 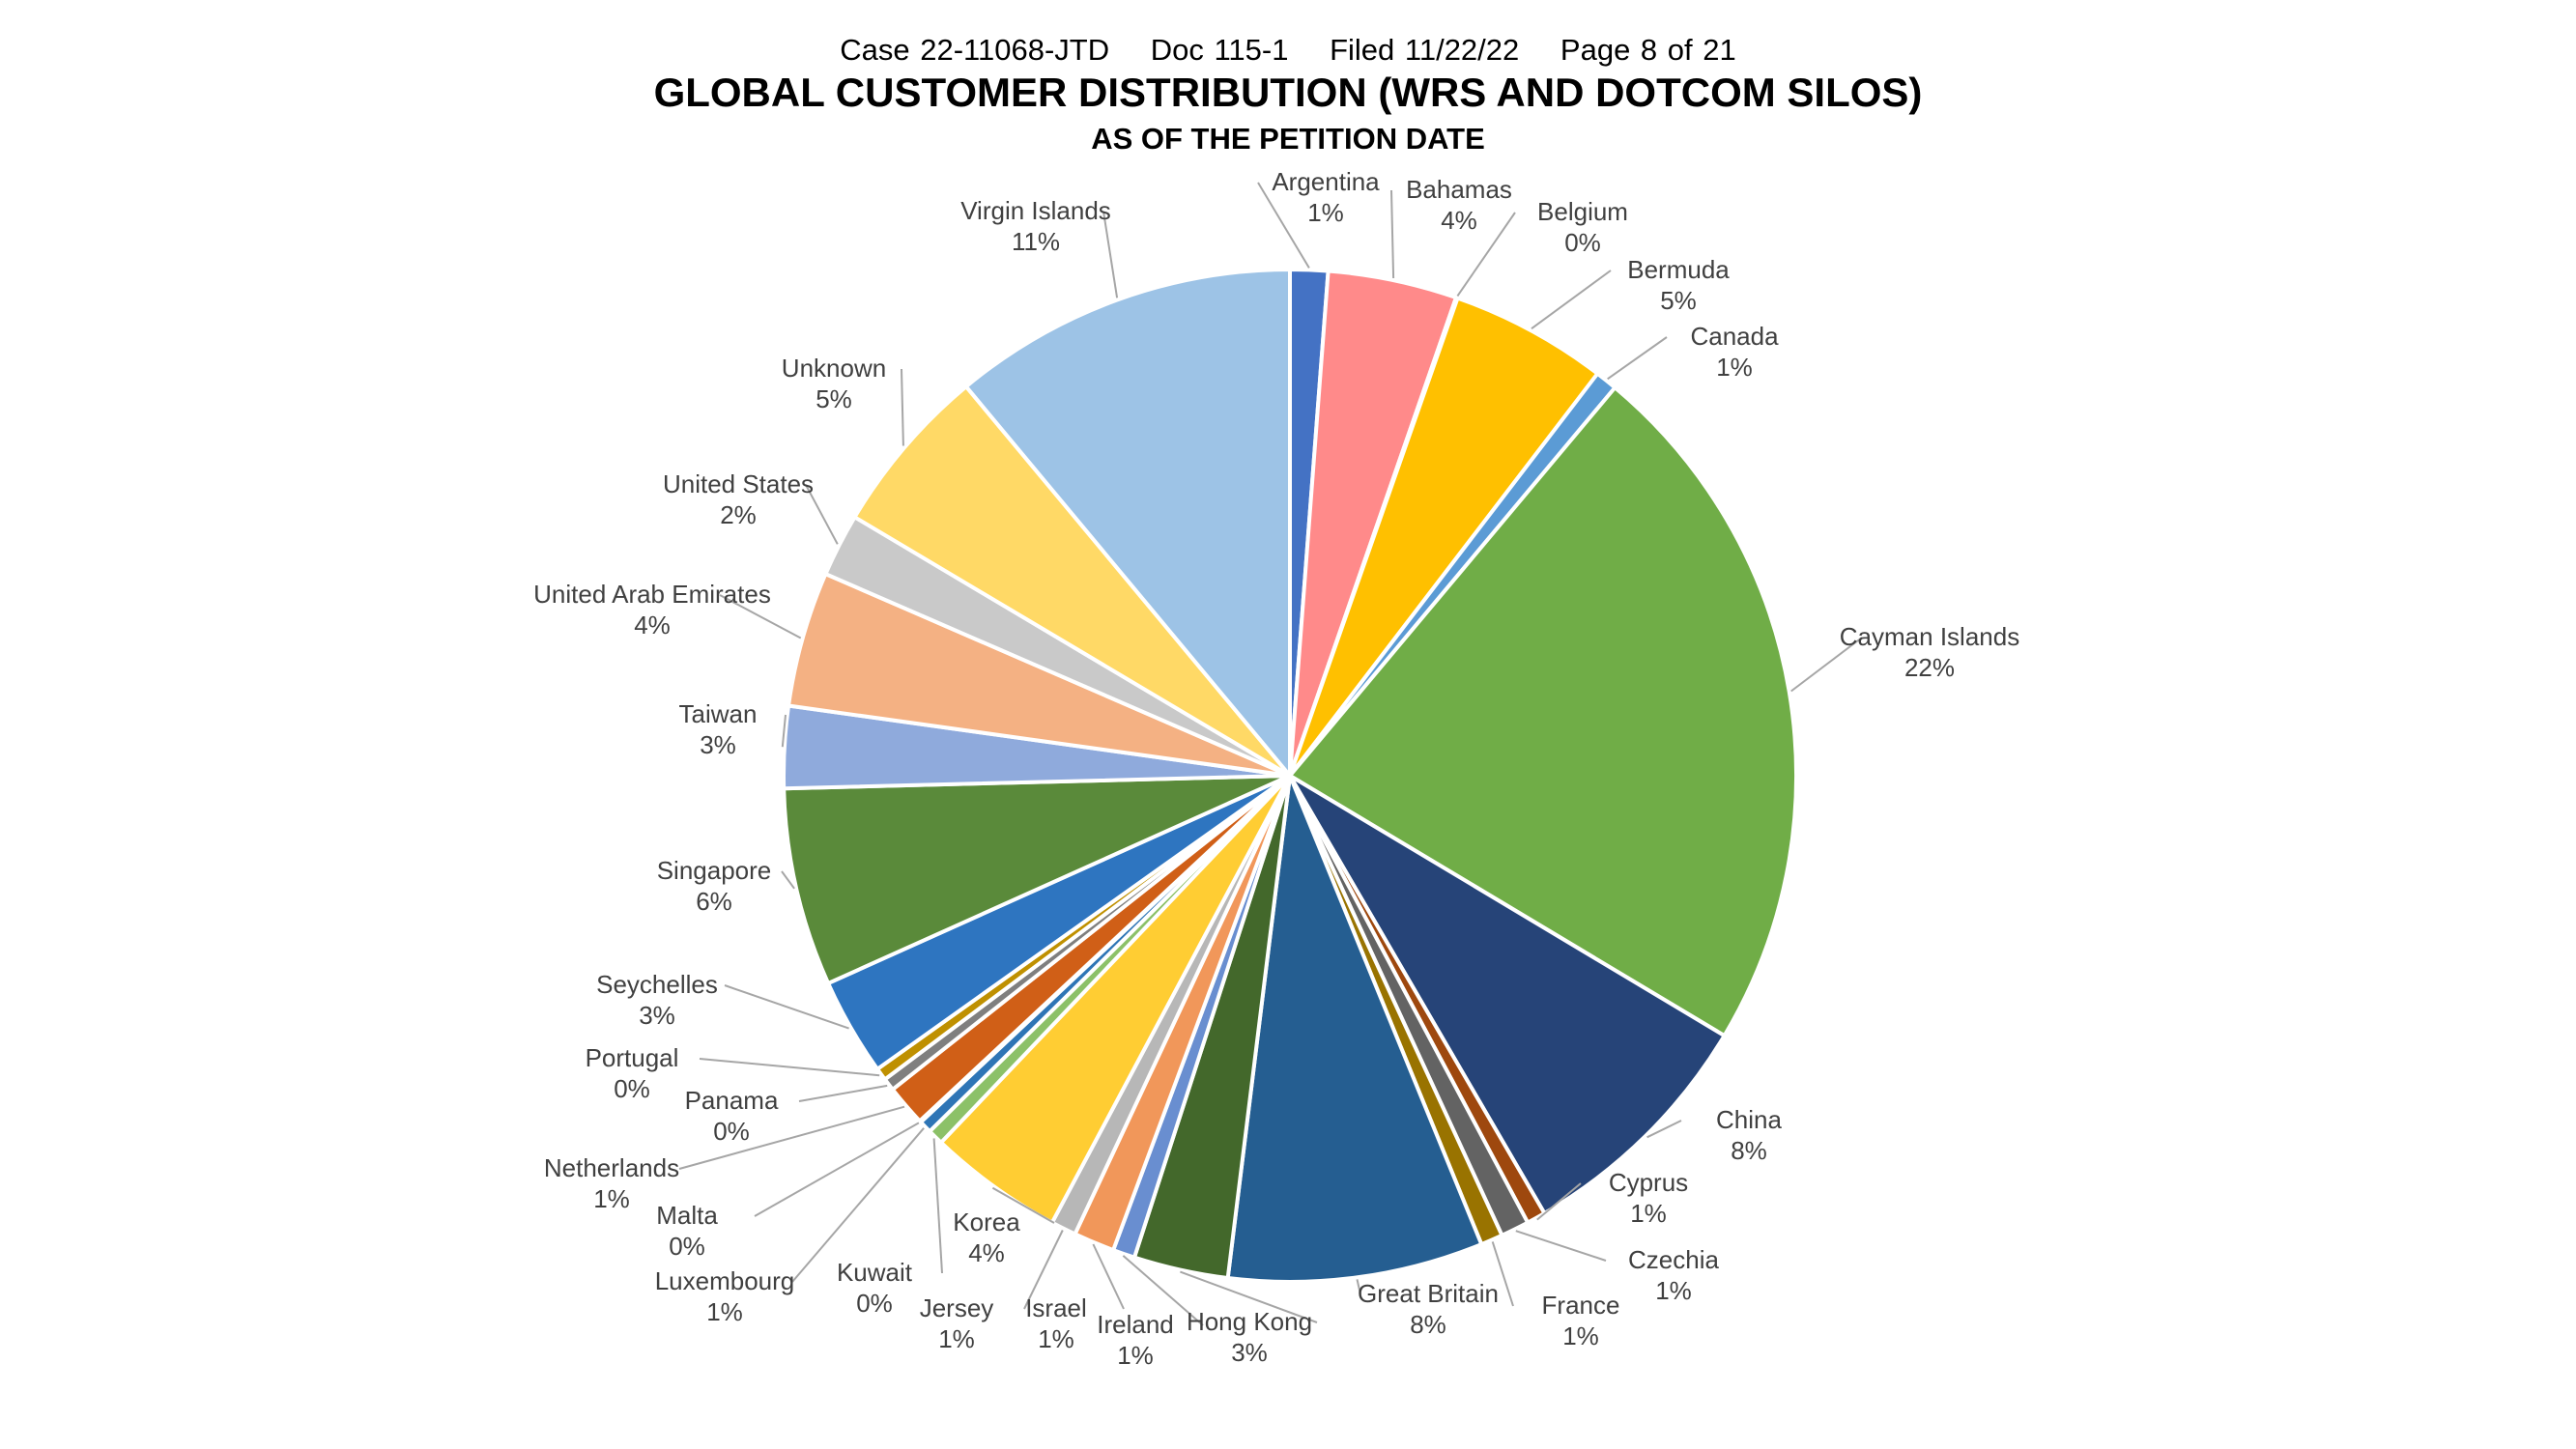 What do you see at coordinates (715, 870) in the screenshot?
I see `slice-label: Singapore` at bounding box center [715, 870].